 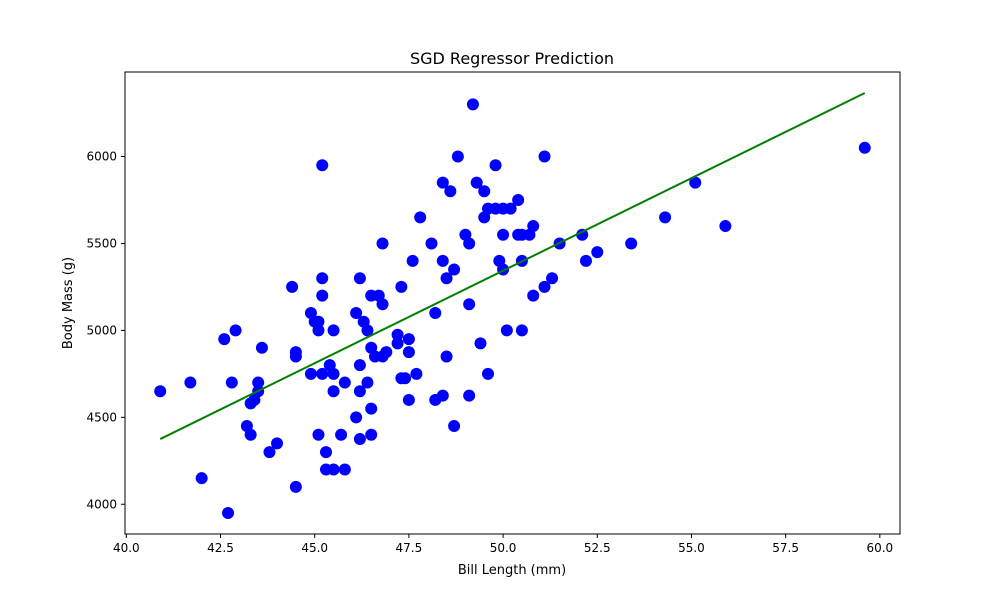 I want to click on x-tick-label: 55.0, so click(x=691, y=548).